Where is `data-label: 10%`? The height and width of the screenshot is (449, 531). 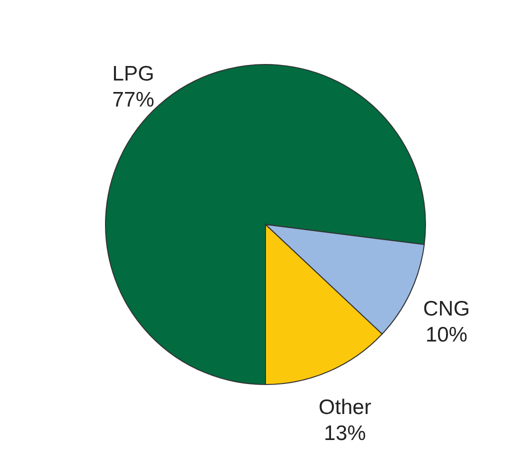 data-label: 10% is located at coordinates (446, 335).